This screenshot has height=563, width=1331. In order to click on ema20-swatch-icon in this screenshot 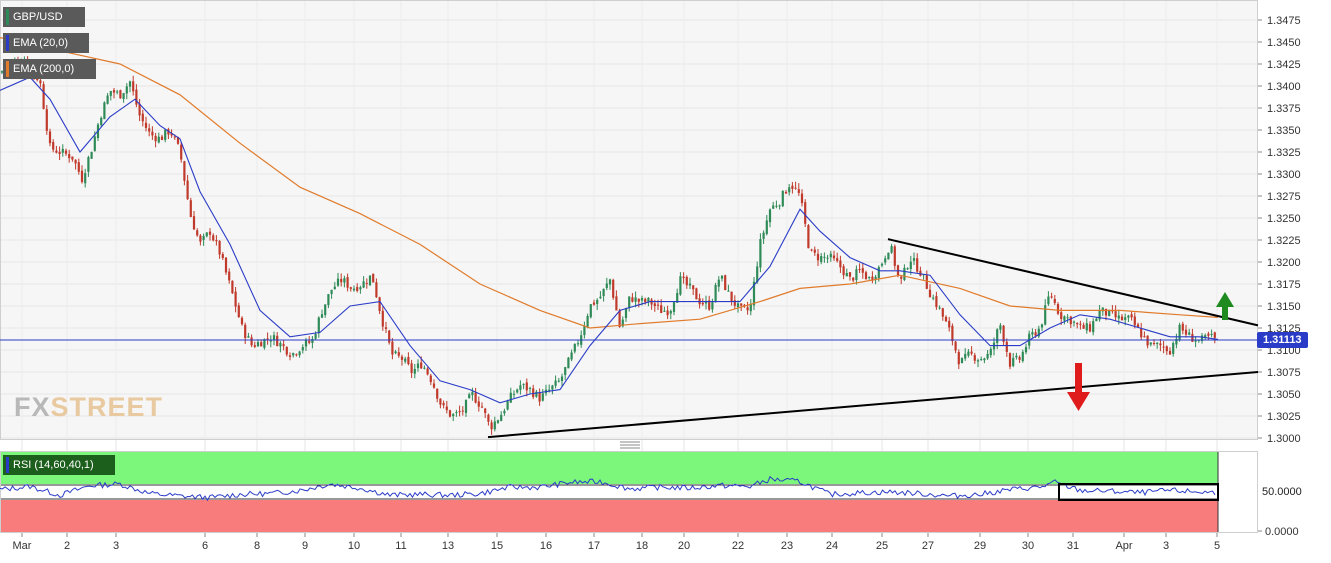, I will do `click(7, 43)`.